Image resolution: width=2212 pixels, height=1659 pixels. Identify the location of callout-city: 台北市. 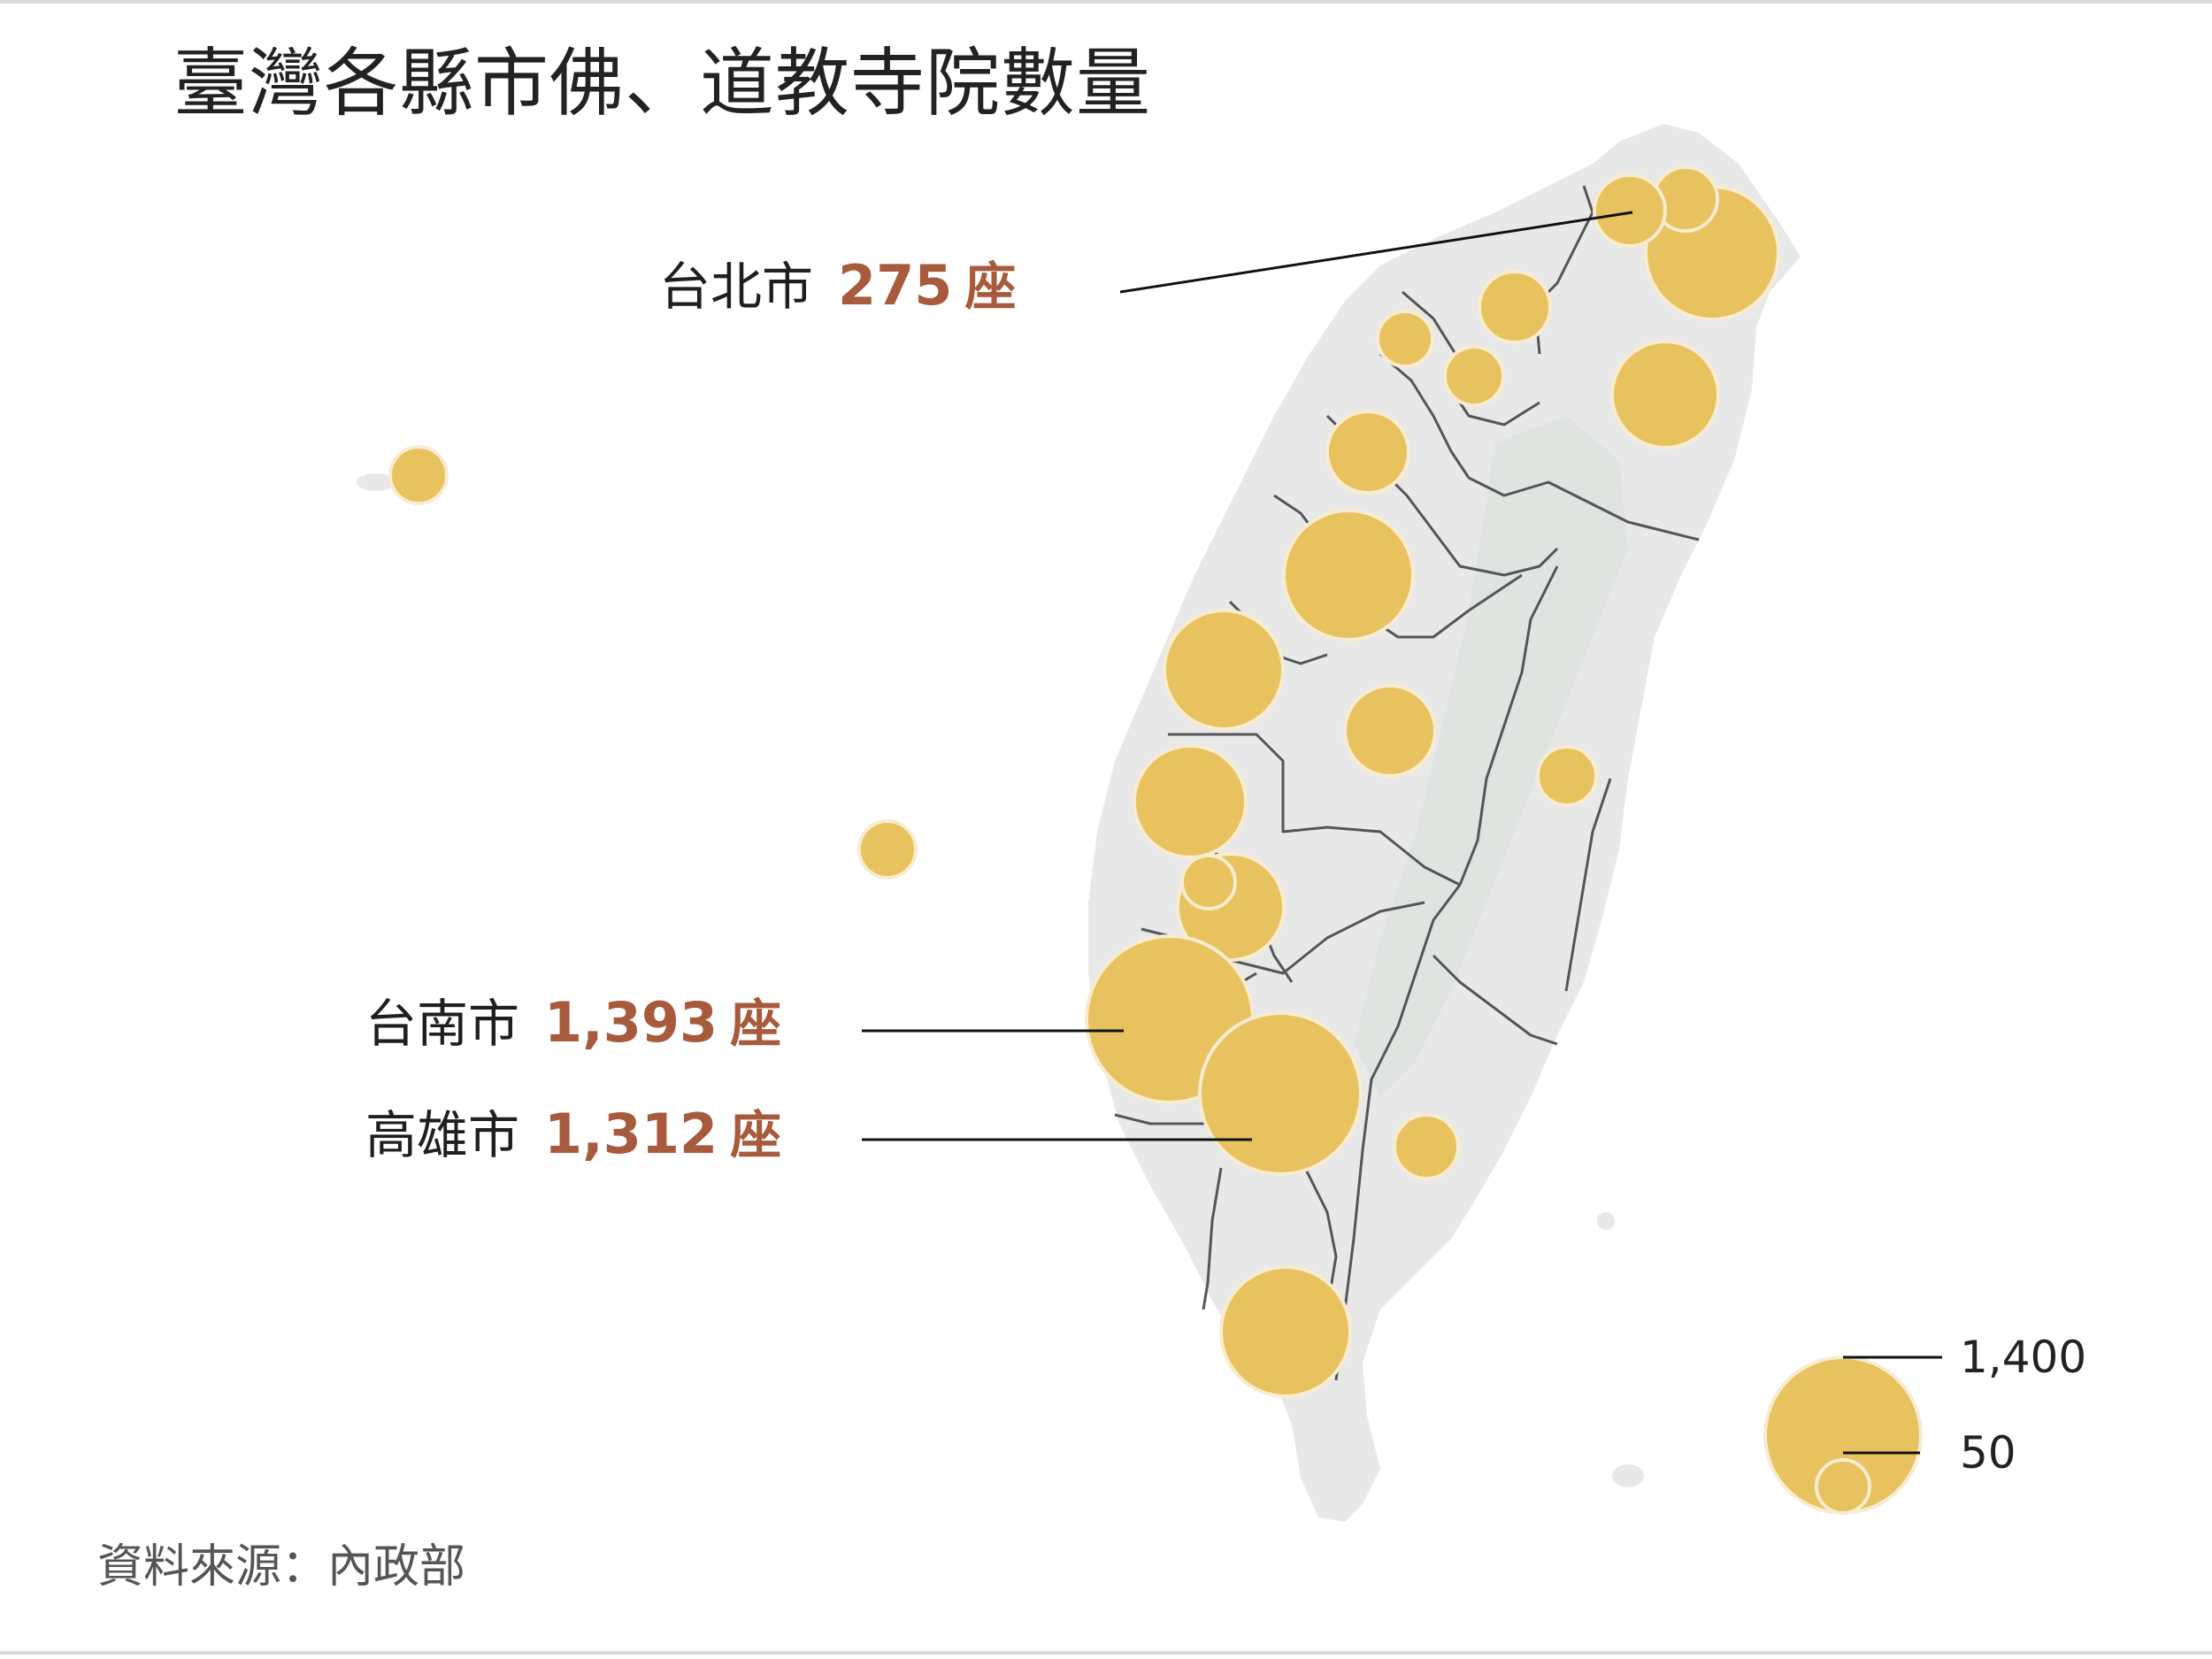
(737, 287).